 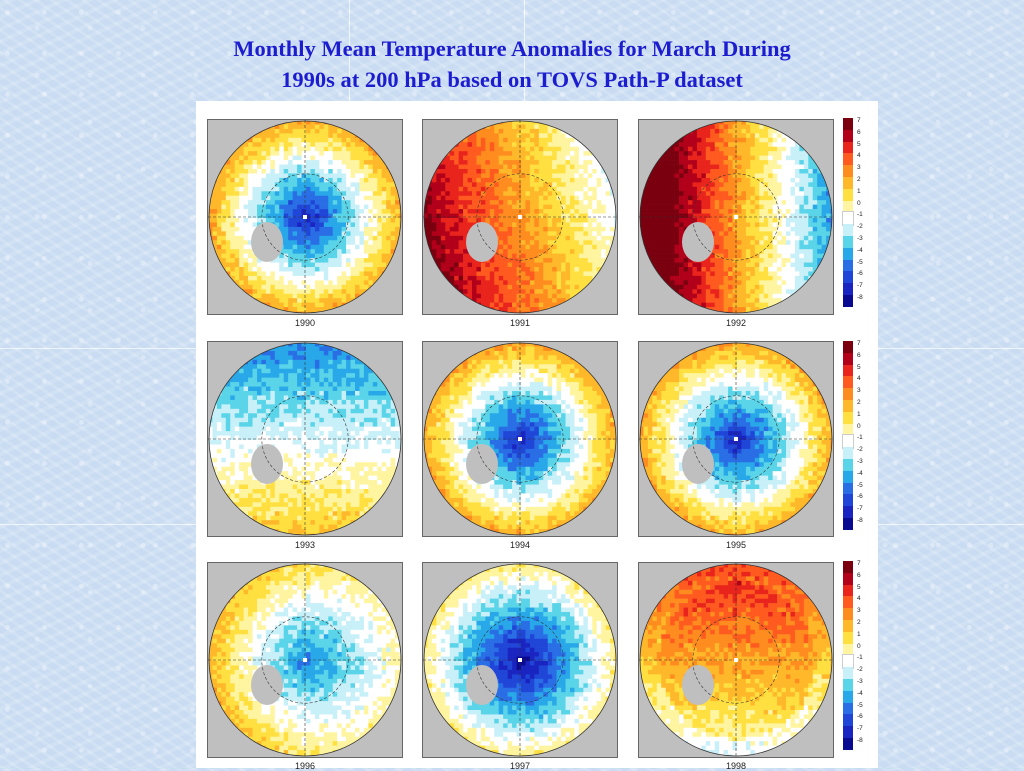 What do you see at coordinates (305, 323) in the screenshot?
I see `panel-year-label: 1990` at bounding box center [305, 323].